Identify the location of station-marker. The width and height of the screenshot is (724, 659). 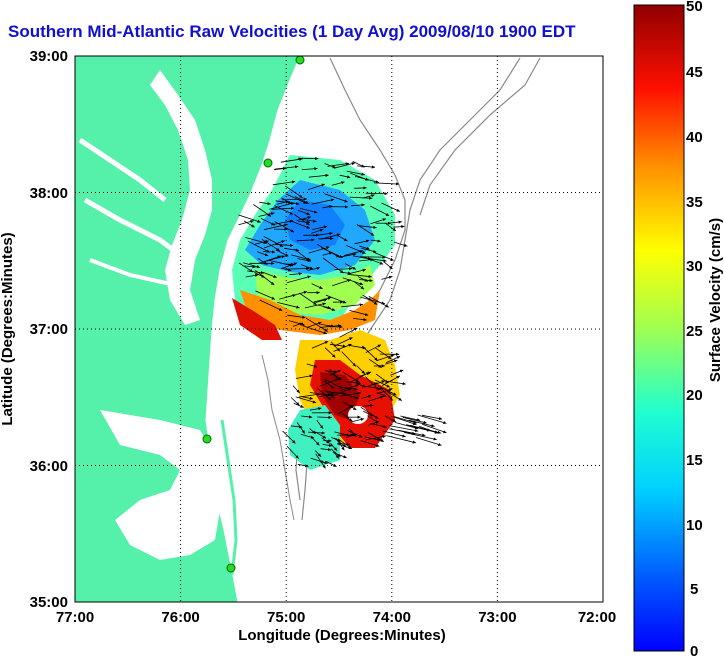
(300, 60).